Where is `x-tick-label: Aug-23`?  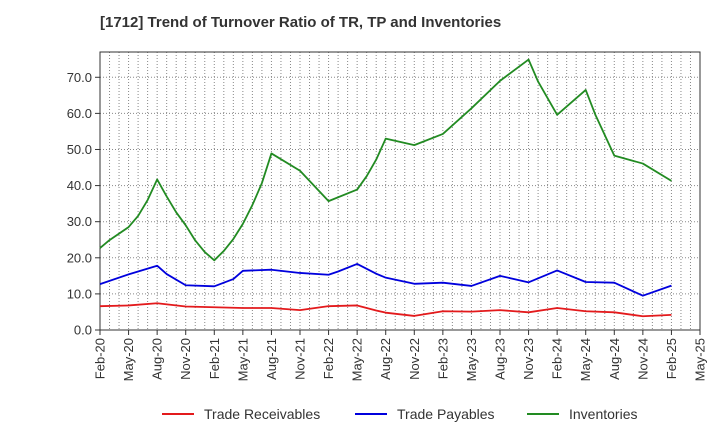 x-tick-label: Aug-23 is located at coordinates (500, 359).